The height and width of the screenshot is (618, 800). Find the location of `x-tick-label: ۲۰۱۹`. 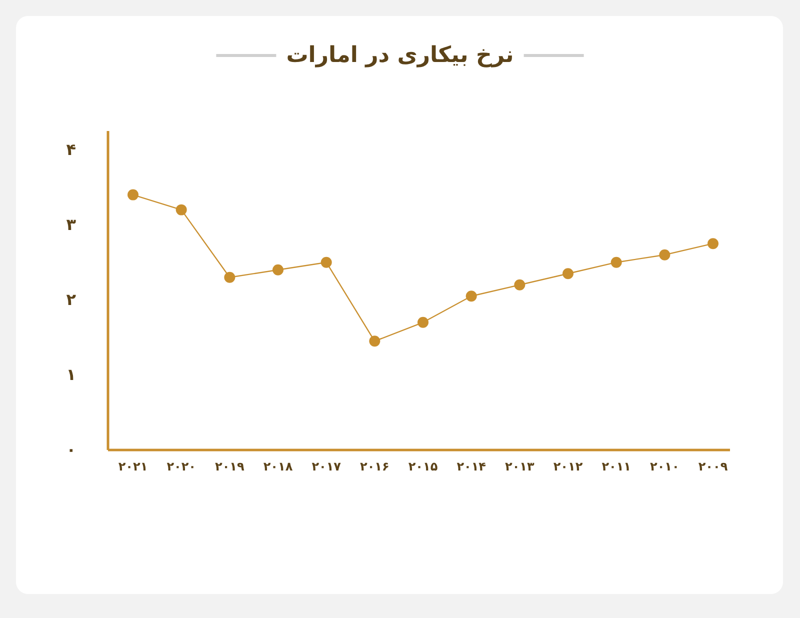

x-tick-label: ۲۰۱۹ is located at coordinates (230, 467).